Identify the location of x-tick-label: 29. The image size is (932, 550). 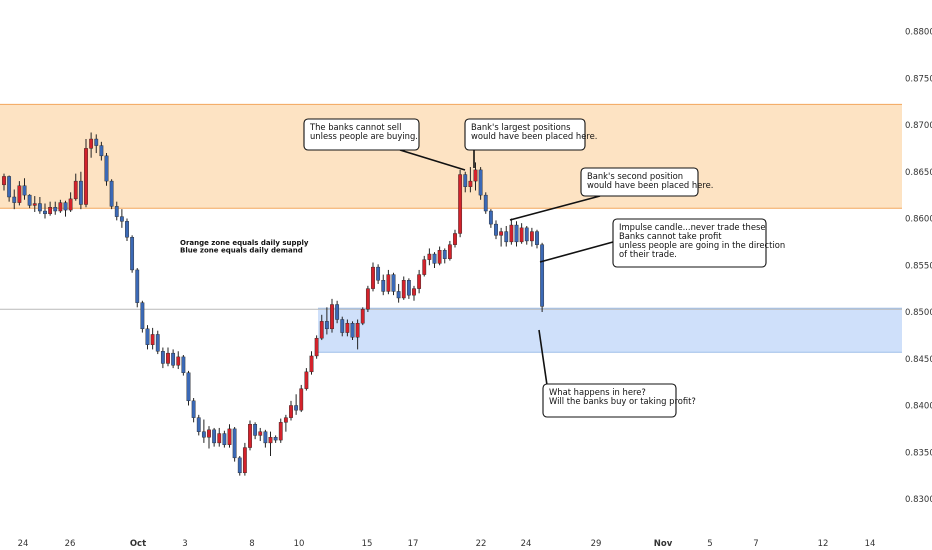
(596, 544).